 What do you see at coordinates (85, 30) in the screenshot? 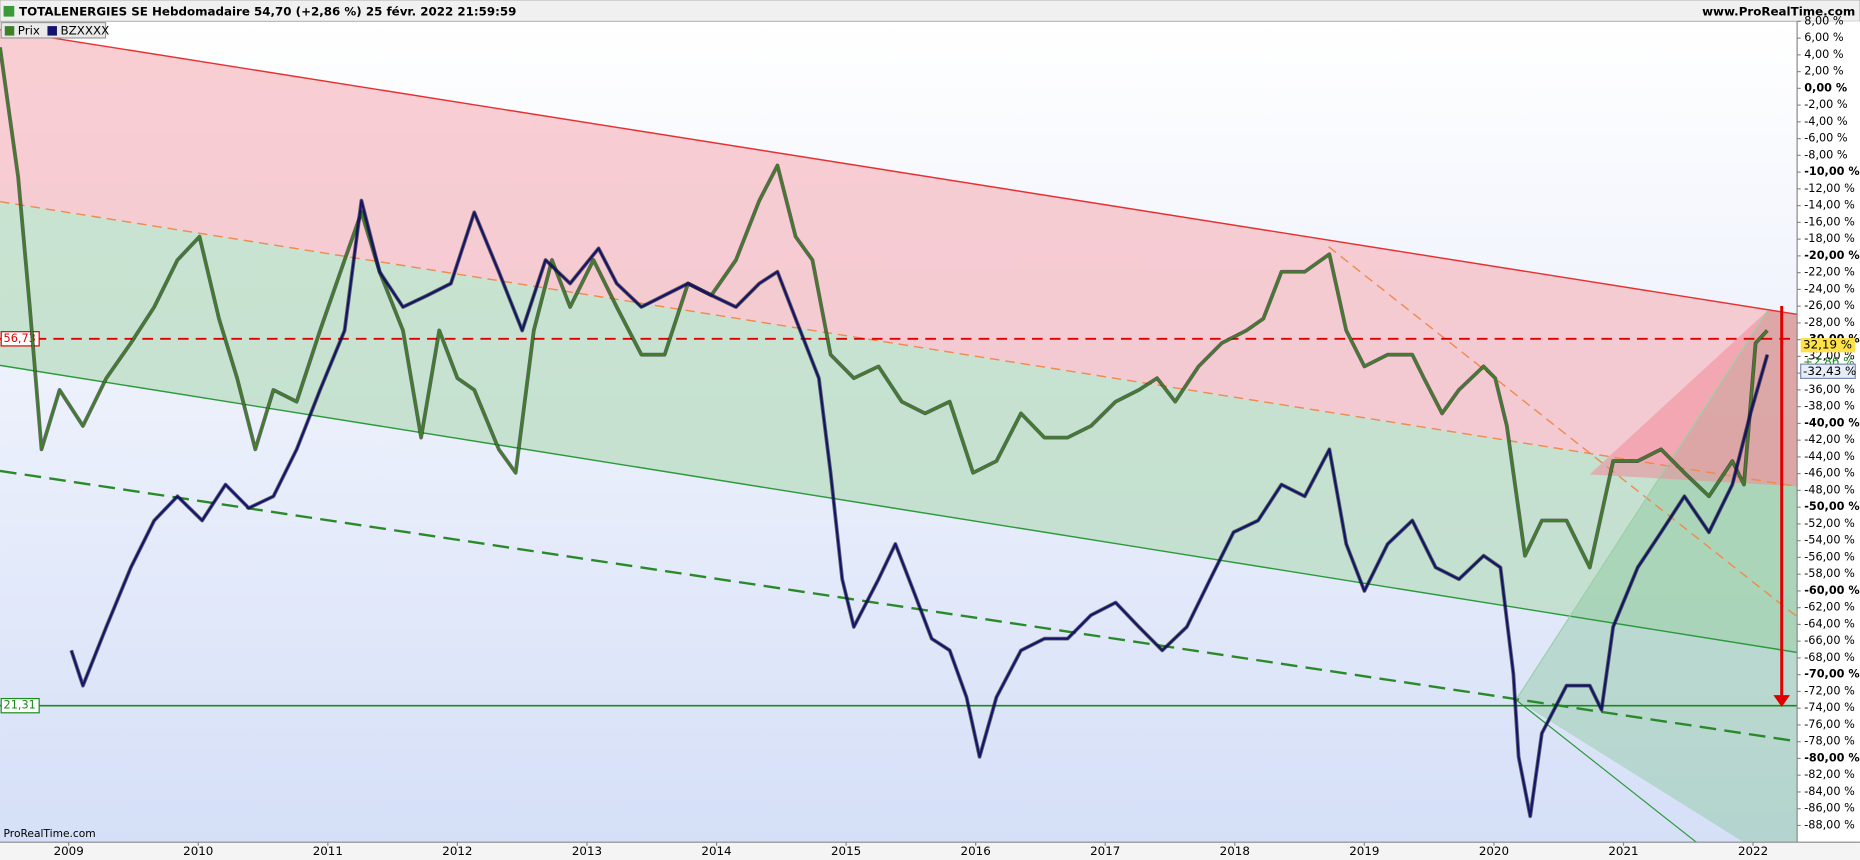
I see `legend-label: BZXXXX` at bounding box center [85, 30].